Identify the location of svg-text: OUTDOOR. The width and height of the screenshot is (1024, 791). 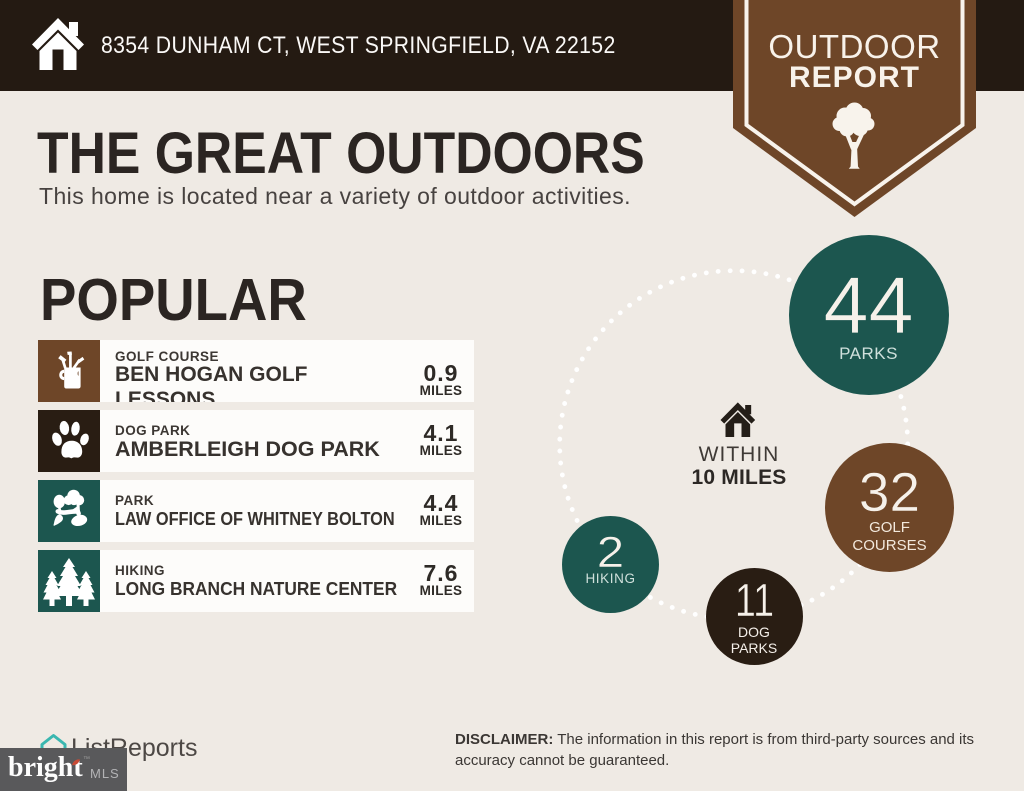
(854, 46).